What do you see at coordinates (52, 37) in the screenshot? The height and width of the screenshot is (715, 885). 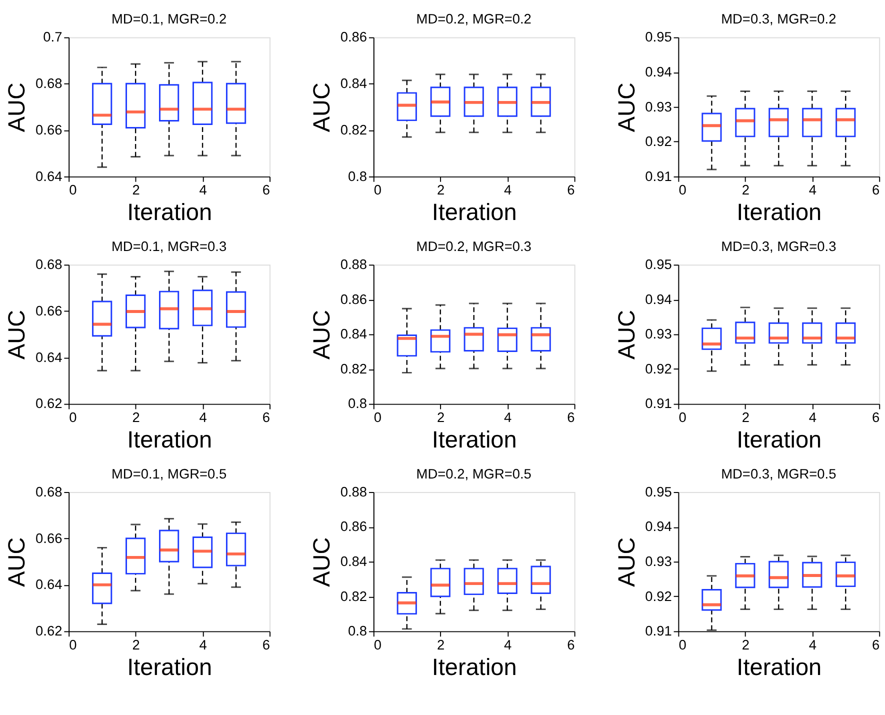 I see `y-tick-label: 0.7` at bounding box center [52, 37].